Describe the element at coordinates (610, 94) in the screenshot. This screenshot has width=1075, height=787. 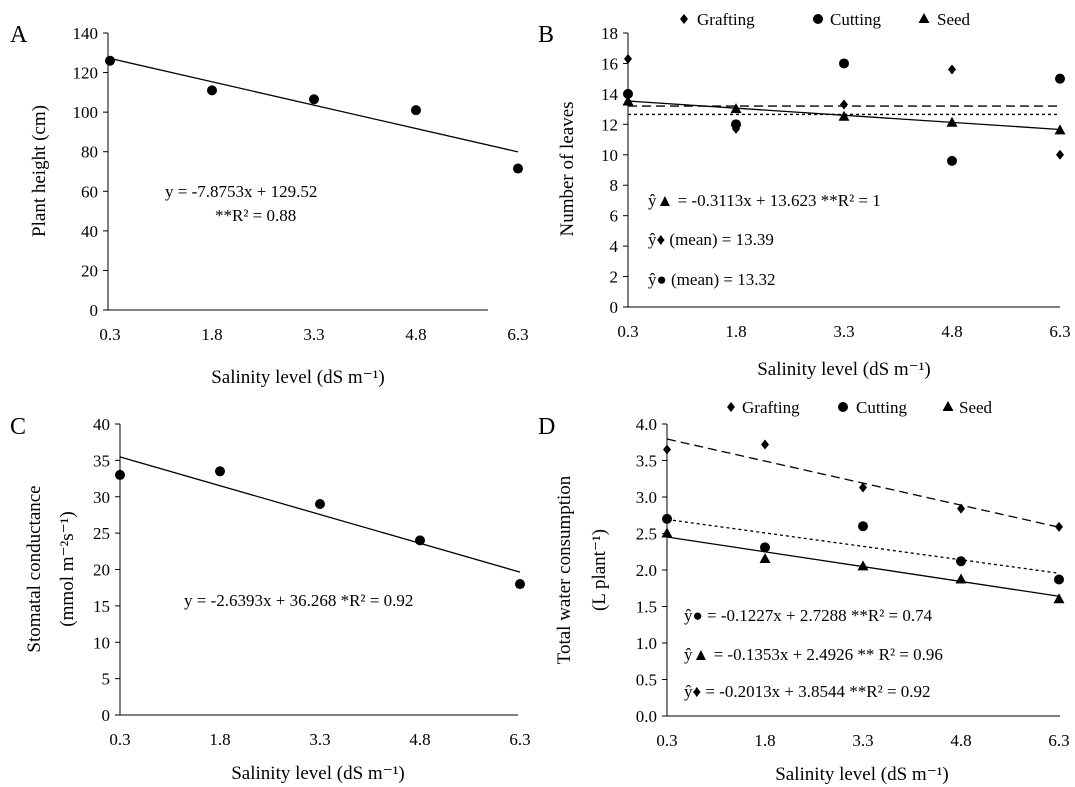
I see `y-tick-label: 14` at that location.